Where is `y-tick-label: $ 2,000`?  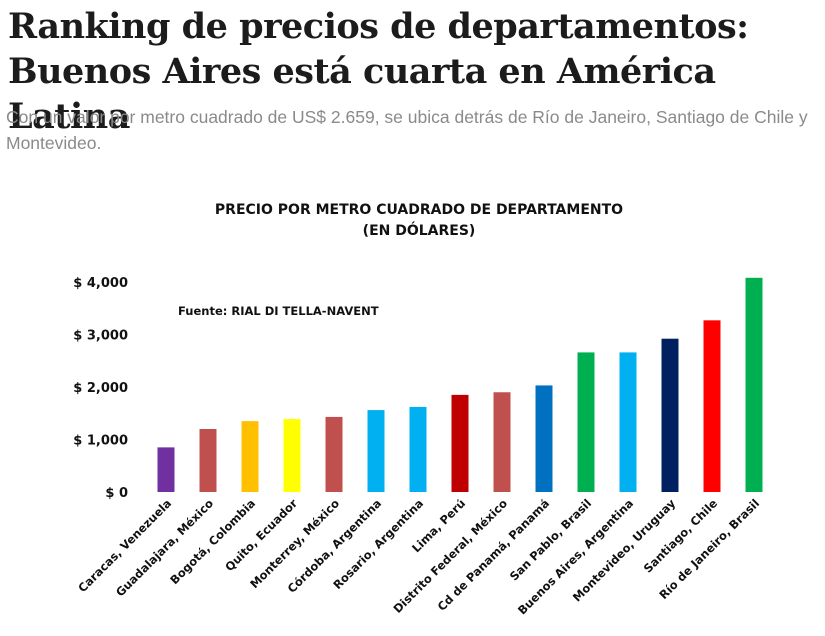 y-tick-label: $ 2,000 is located at coordinates (100, 388).